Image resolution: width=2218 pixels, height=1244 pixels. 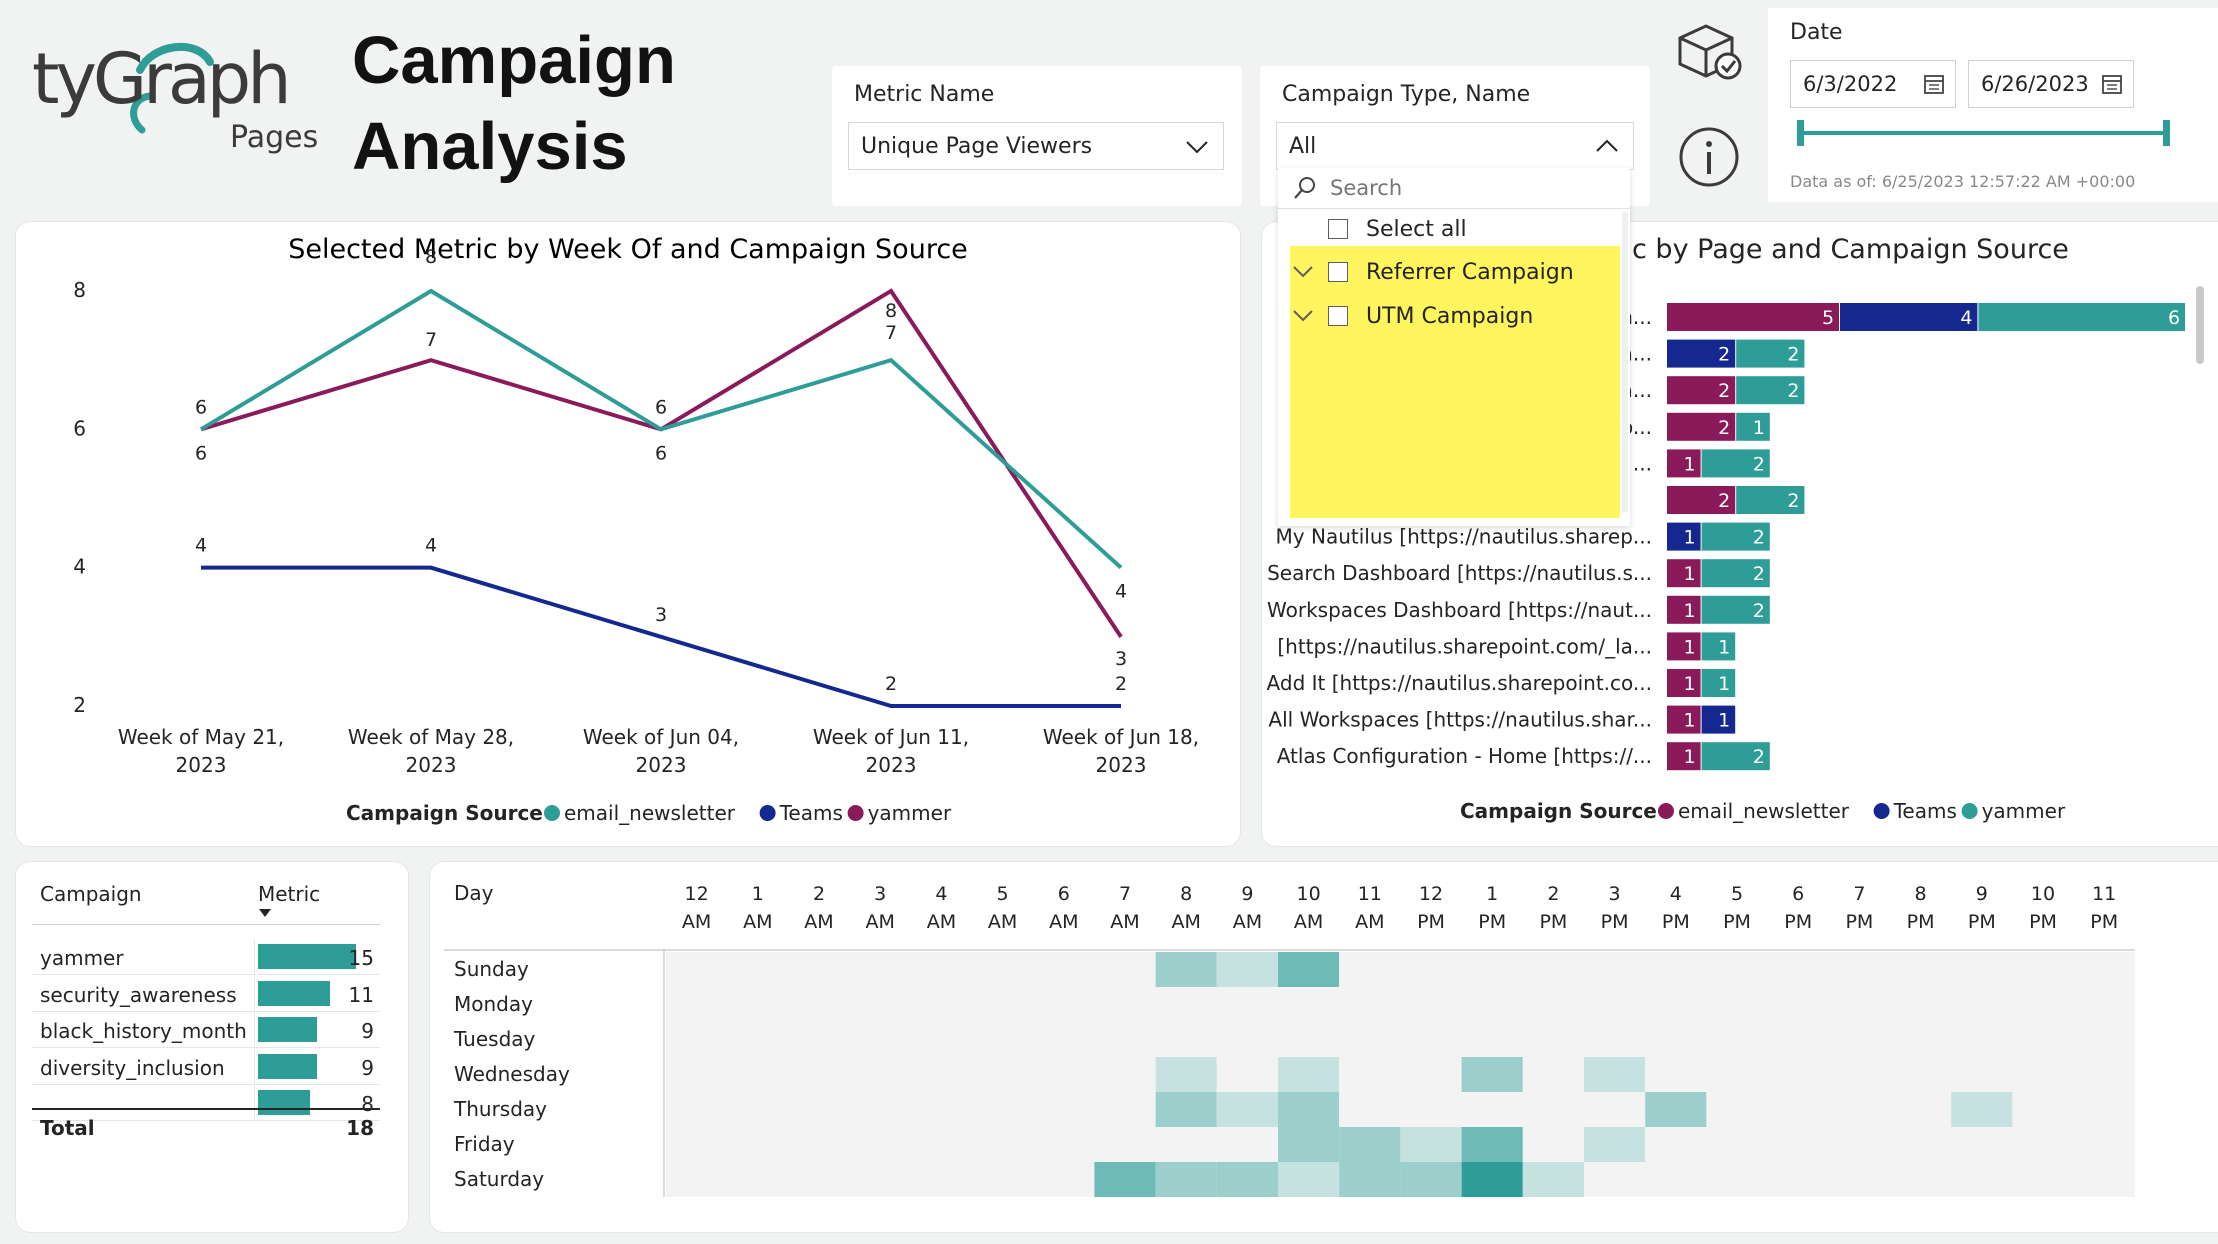 I want to click on export-icon, so click(x=1708, y=53).